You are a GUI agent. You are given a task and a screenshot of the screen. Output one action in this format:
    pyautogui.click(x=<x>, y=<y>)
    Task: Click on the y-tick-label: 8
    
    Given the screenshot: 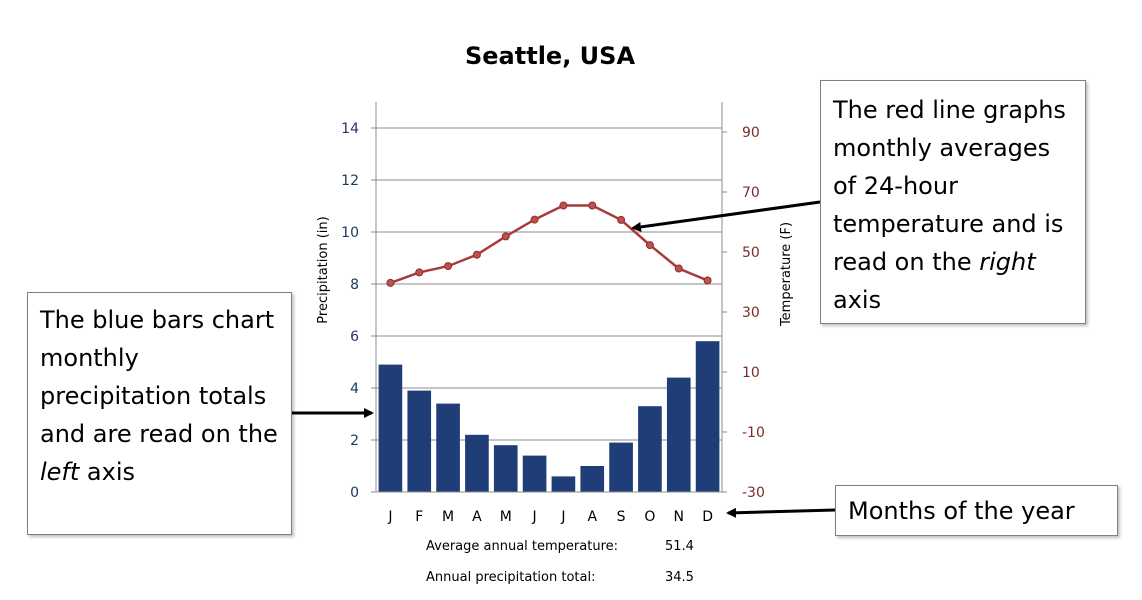 What is the action you would take?
    pyautogui.click(x=354, y=285)
    